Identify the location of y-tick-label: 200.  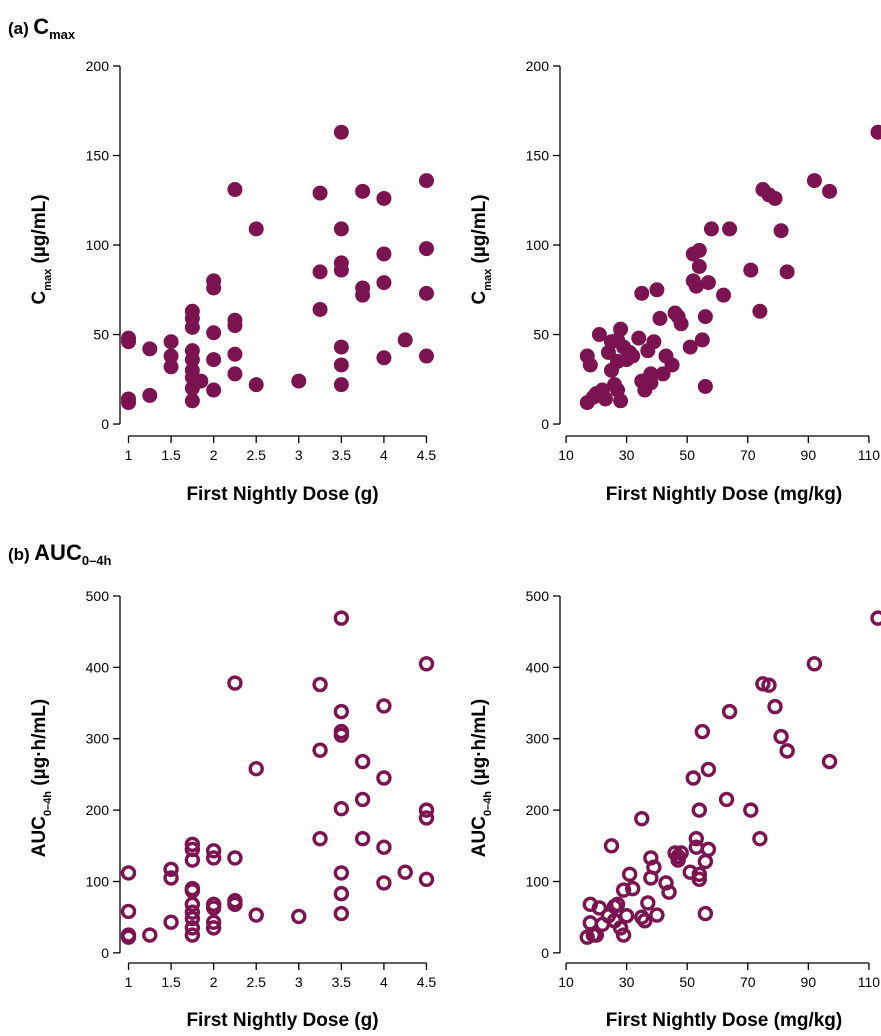
(538, 810).